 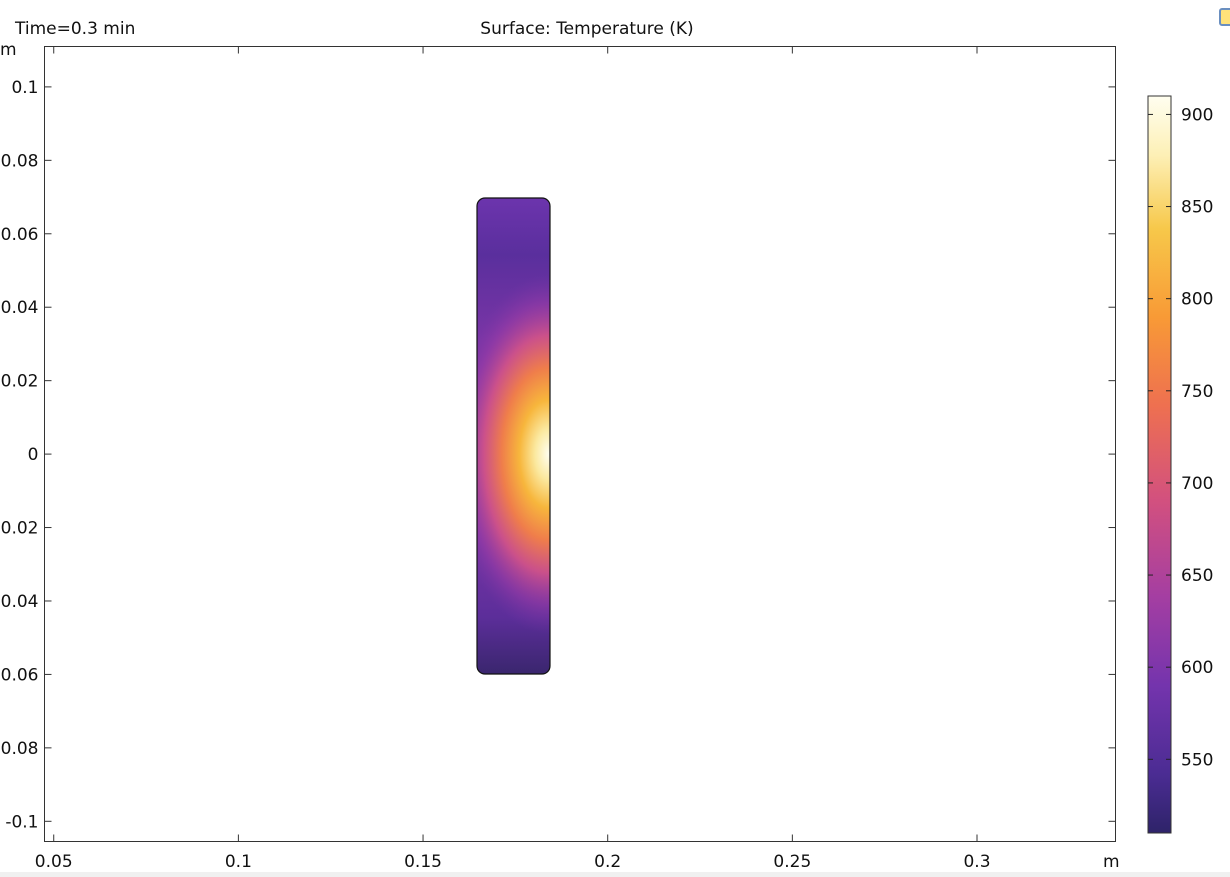 I want to click on y-tick-label: 0.06, so click(x=20, y=235).